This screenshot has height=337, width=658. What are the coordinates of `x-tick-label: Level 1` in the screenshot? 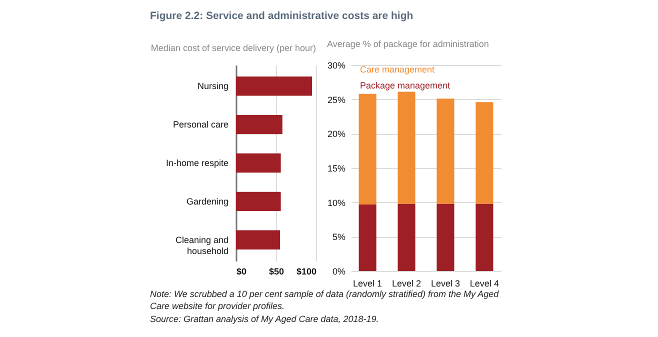 It's located at (367, 283).